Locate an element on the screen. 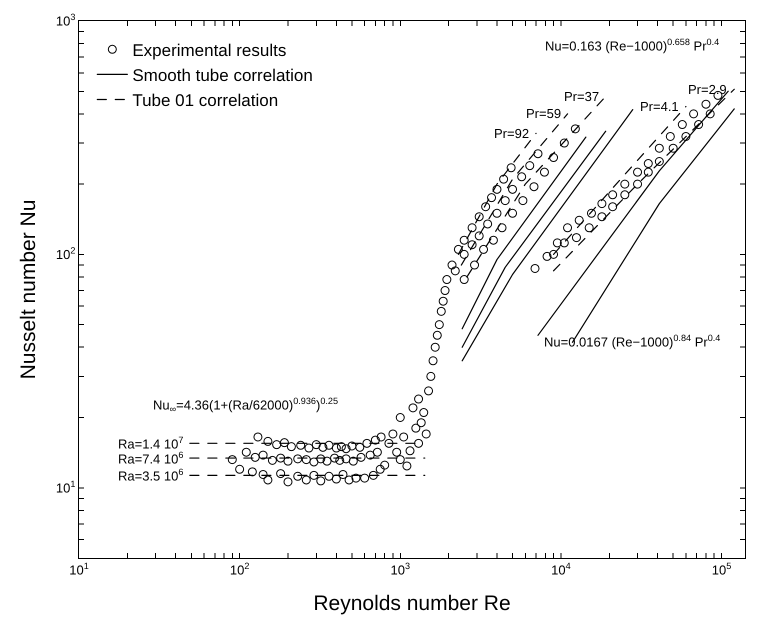  annotation: Ra=3.5 10$^{6}$ is located at coordinates (151, 475).